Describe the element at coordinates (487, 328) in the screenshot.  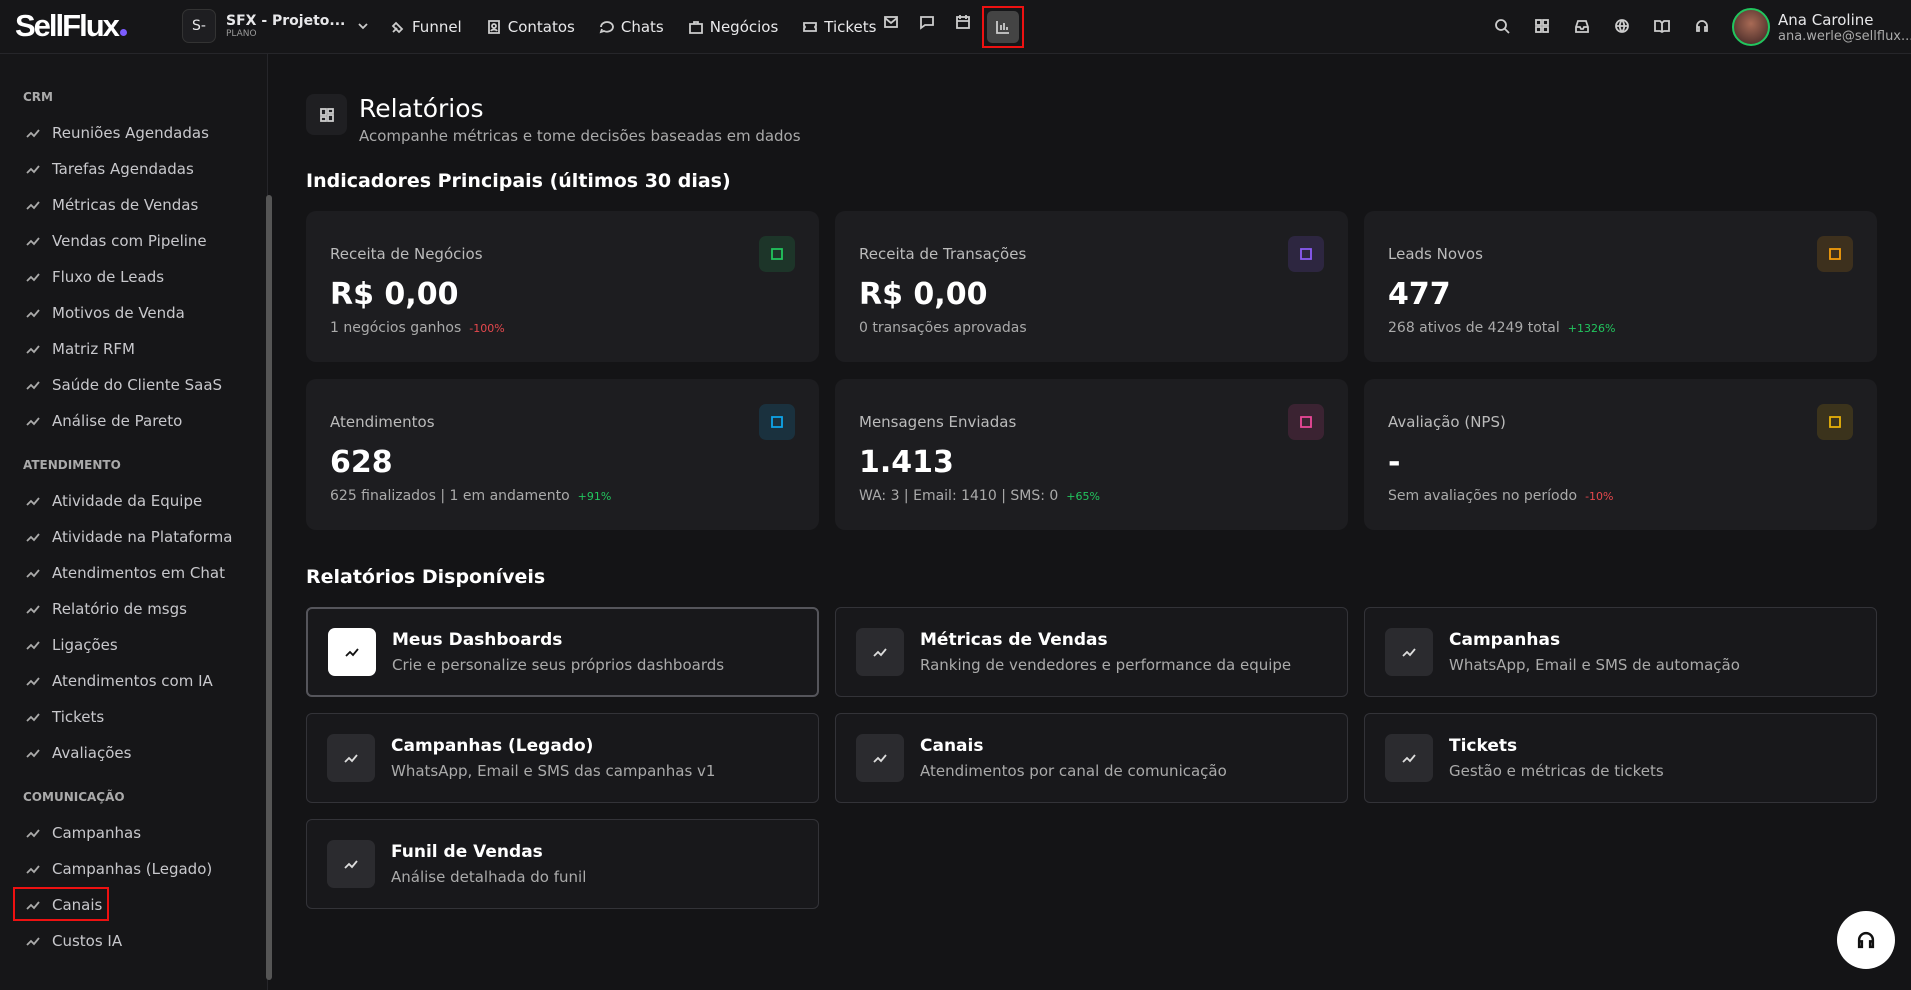
I see `card-trend: -100%` at that location.